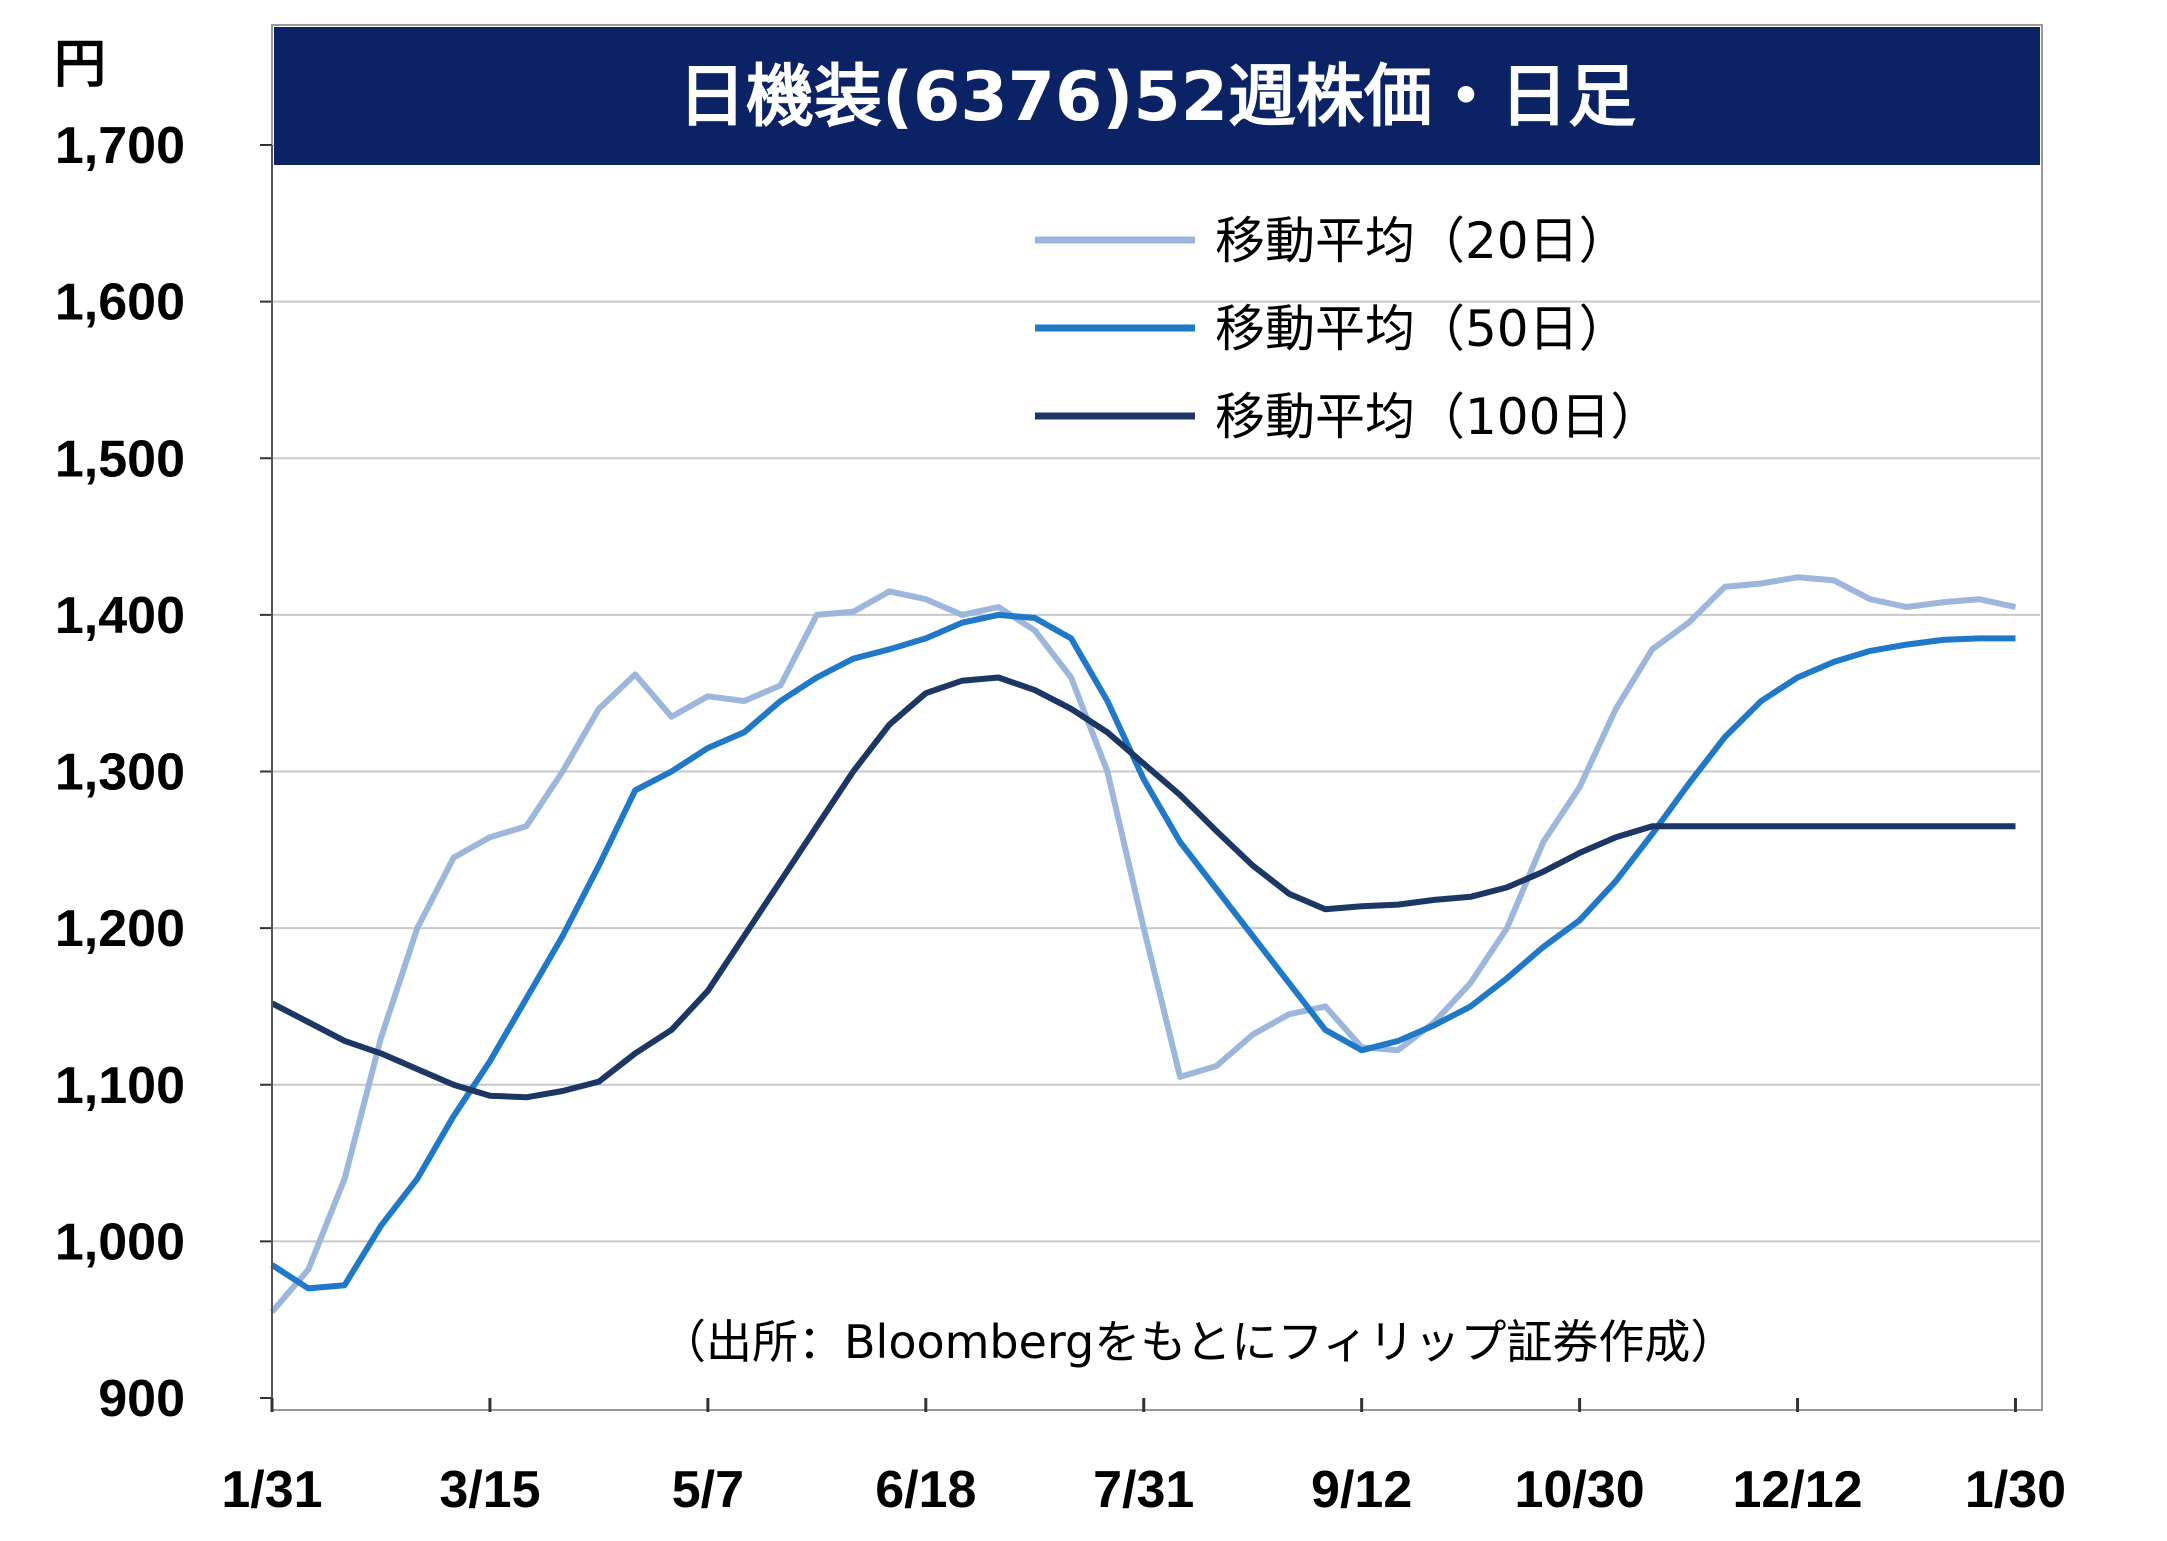  I want to click on x-tick-label: 5/7, so click(708, 1490).